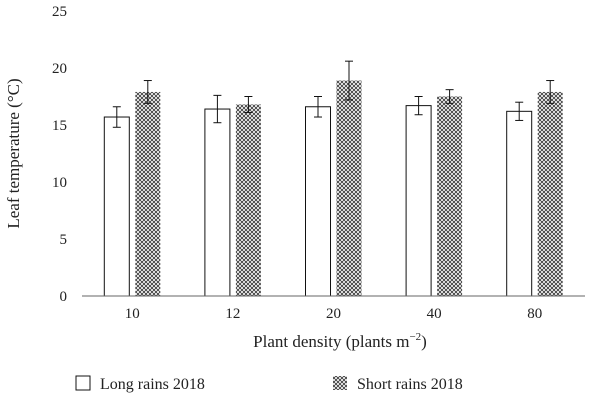 The image size is (600, 405). Describe the element at coordinates (415, 337) in the screenshot. I see `x-axis-title-sup: −2` at that location.